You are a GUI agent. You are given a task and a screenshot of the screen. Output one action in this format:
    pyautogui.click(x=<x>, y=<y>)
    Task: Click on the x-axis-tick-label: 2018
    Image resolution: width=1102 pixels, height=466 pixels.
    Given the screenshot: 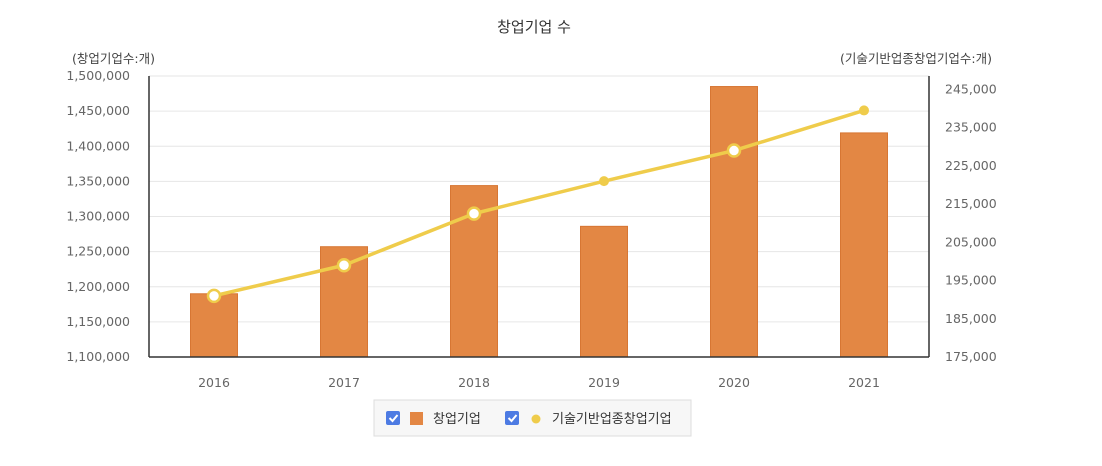 What is the action you would take?
    pyautogui.click(x=474, y=382)
    